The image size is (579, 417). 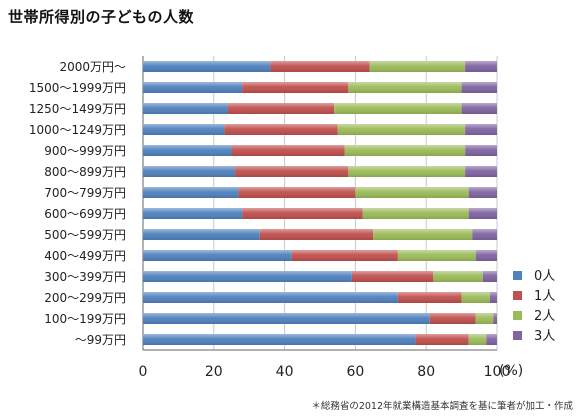 I want to click on x-tick-label: 0, so click(x=143, y=372).